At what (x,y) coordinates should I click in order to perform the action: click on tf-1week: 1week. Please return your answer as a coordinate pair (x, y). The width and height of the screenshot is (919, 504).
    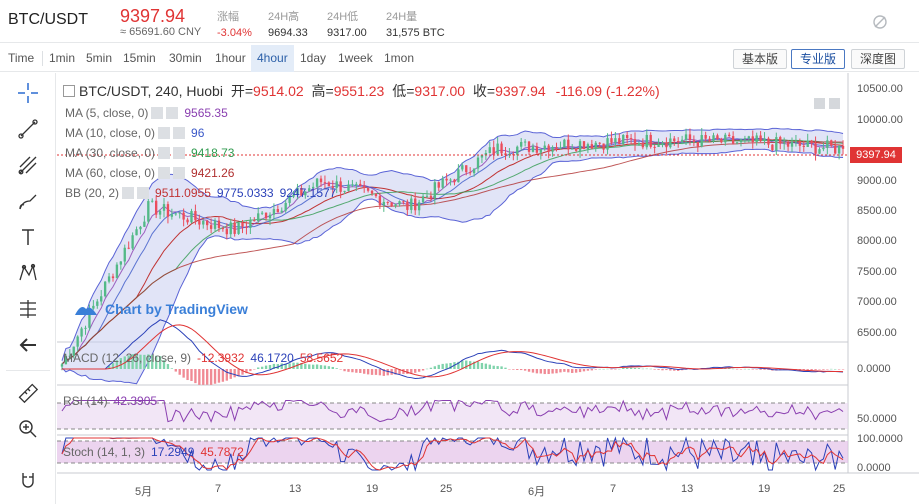
    Looking at the image, I should click on (355, 58).